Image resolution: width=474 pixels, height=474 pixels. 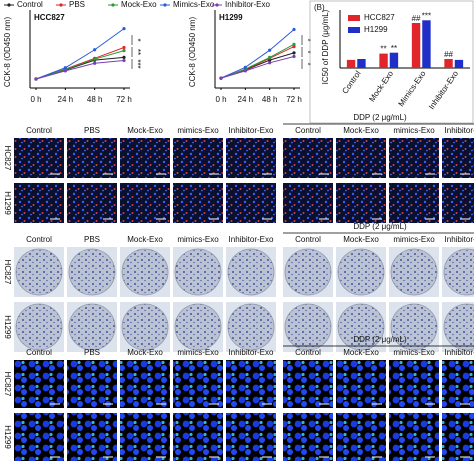 What do you see at coordinates (412, 88) in the screenshot?
I see `x-tick-label: Mimics-Exo` at bounding box center [412, 88].